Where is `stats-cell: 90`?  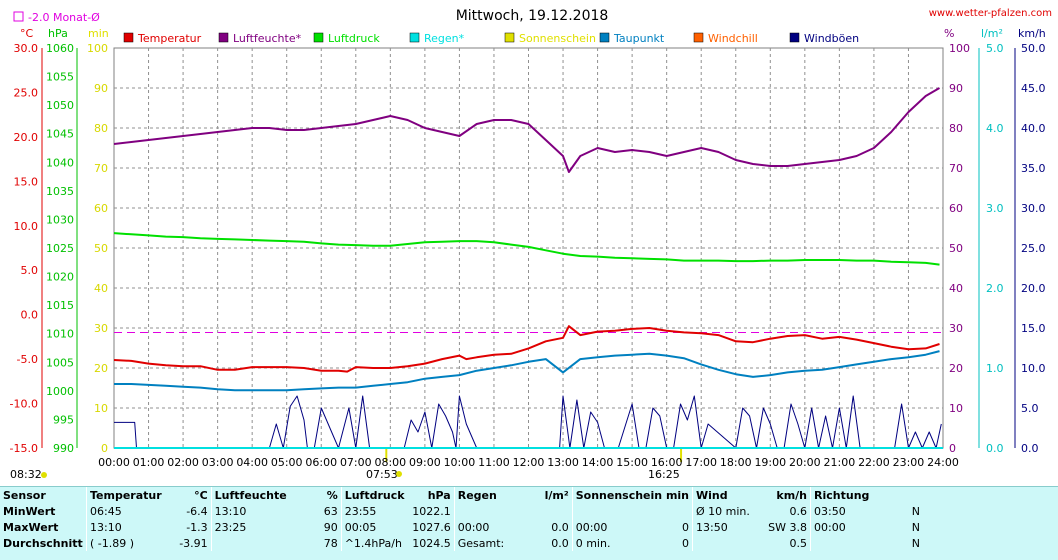
stats-cell: 90 is located at coordinates (330, 527).